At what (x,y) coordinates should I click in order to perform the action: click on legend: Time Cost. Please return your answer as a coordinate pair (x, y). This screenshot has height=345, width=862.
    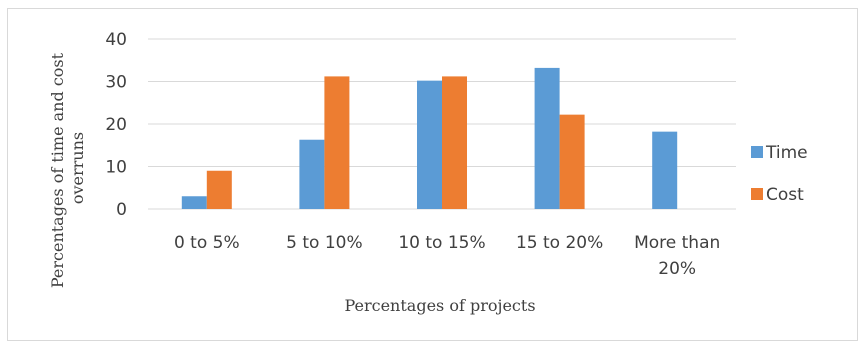
    Looking at the image, I should click on (779, 174).